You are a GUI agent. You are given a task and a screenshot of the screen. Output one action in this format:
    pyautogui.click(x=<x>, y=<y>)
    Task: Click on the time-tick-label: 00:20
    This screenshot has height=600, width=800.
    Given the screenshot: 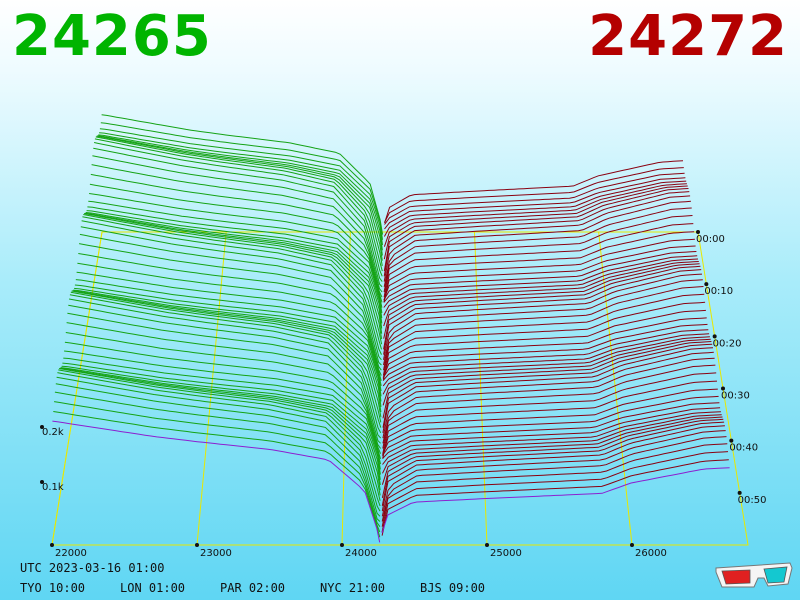 What is the action you would take?
    pyautogui.click(x=727, y=343)
    